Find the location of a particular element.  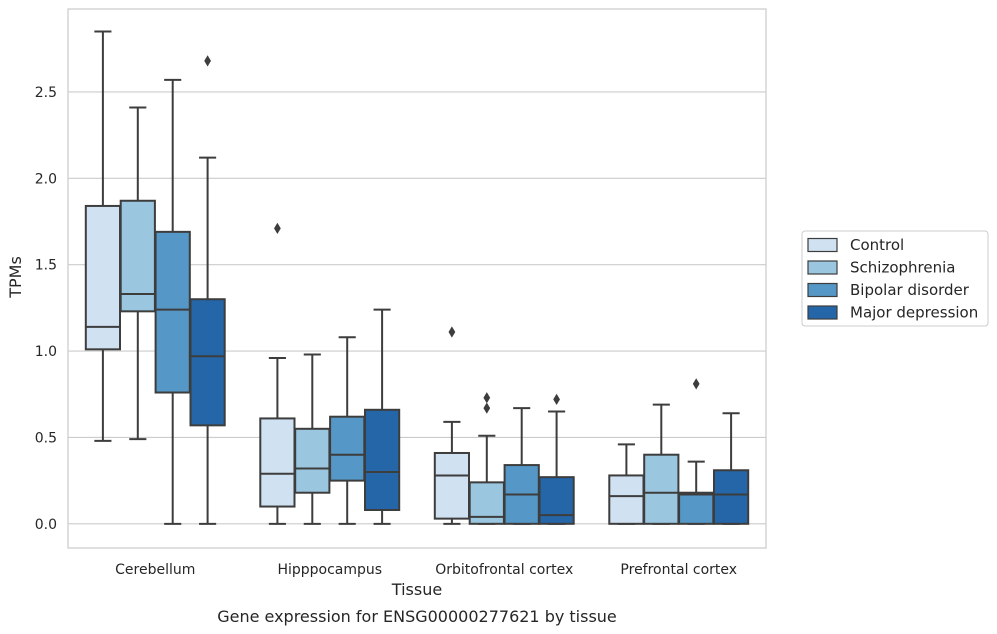

x-tick-label: Hipppocampus is located at coordinates (329, 570).